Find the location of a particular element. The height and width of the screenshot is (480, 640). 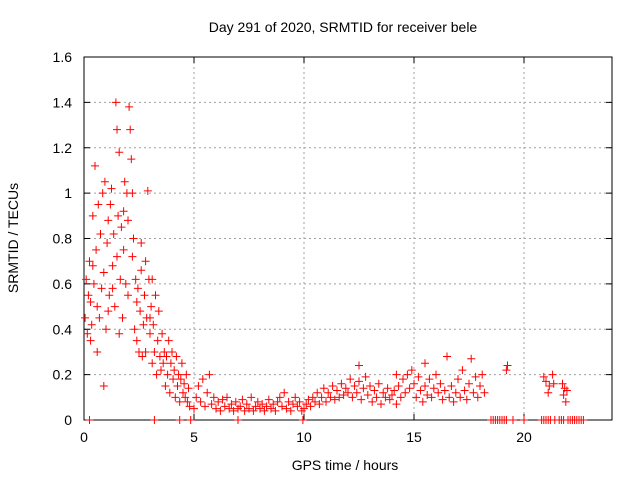

y-tick-label: 1.6 is located at coordinates (63, 57).